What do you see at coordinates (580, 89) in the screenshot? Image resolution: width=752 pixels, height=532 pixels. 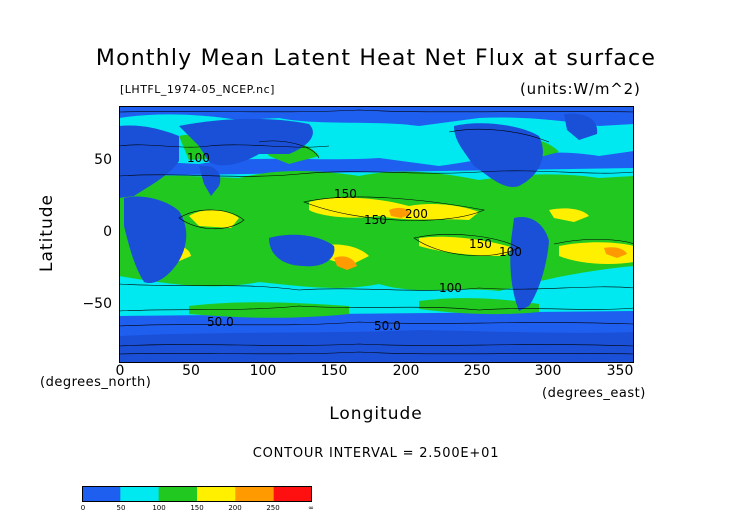 I see `units-label: (units:W/m^2)` at bounding box center [580, 89].